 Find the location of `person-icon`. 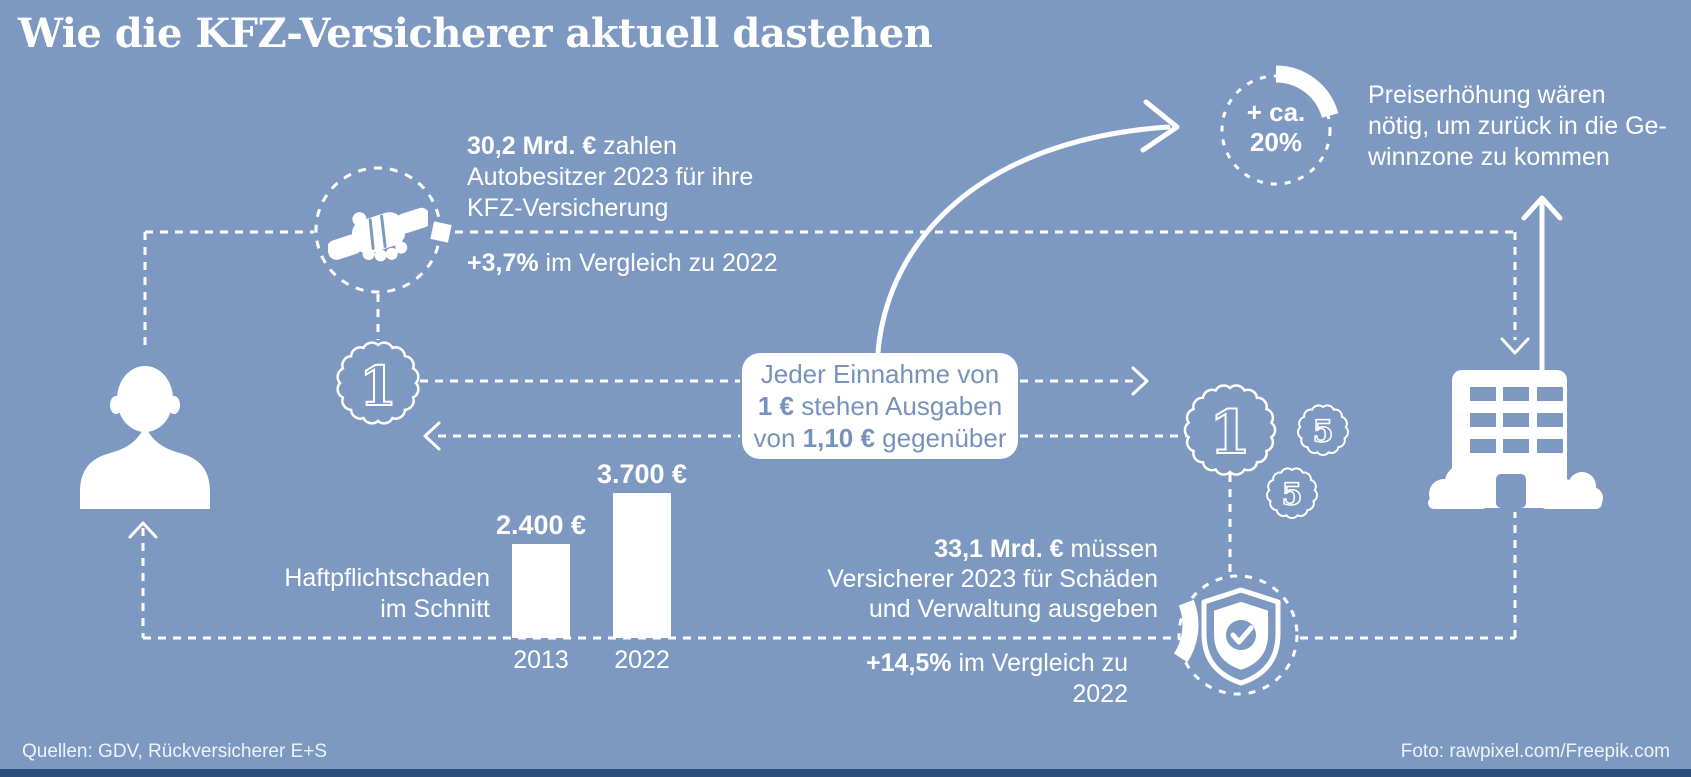

person-icon is located at coordinates (145, 437).